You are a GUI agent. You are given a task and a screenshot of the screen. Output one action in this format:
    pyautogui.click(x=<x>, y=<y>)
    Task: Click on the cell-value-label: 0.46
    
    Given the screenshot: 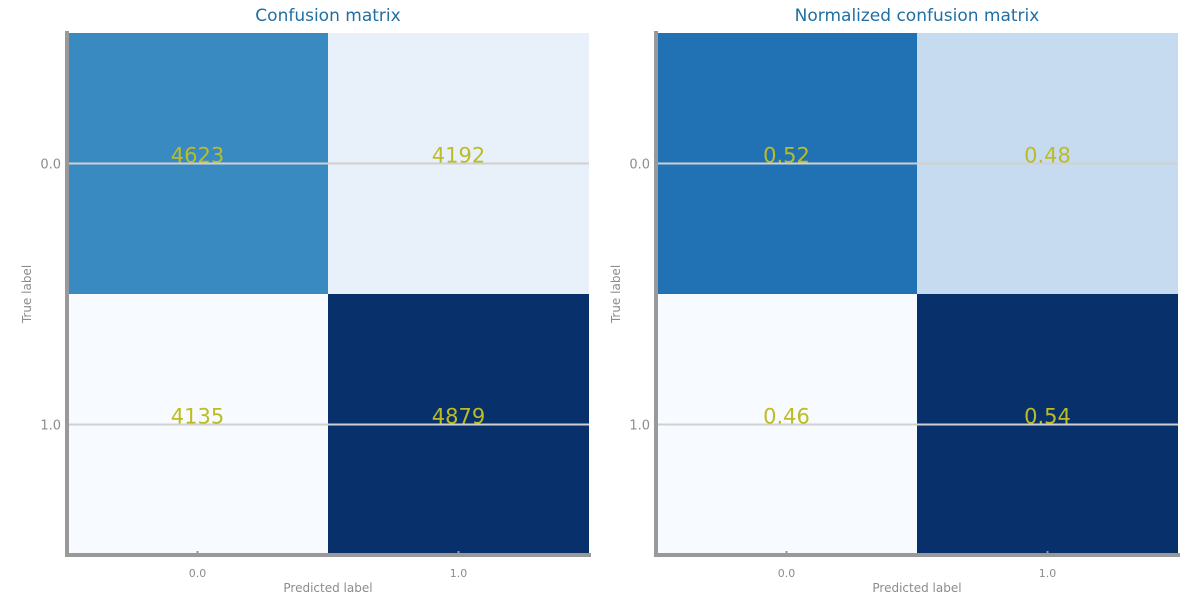 What is the action you would take?
    pyautogui.click(x=786, y=417)
    